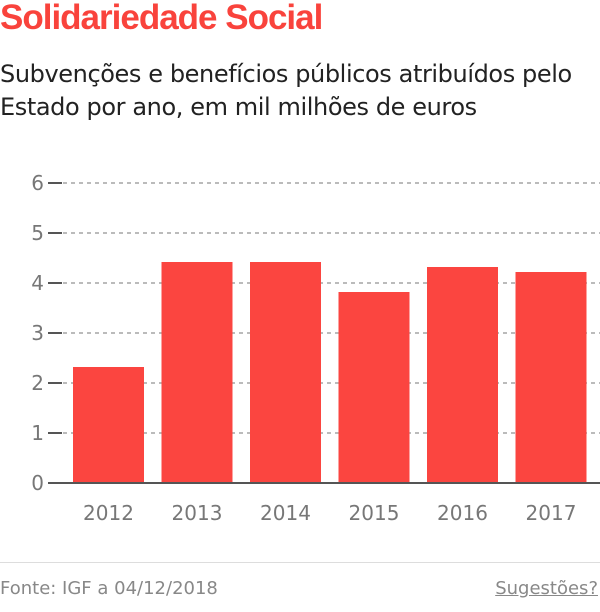 The width and height of the screenshot is (600, 612). I want to click on y-tick-label: 0, so click(37, 483).